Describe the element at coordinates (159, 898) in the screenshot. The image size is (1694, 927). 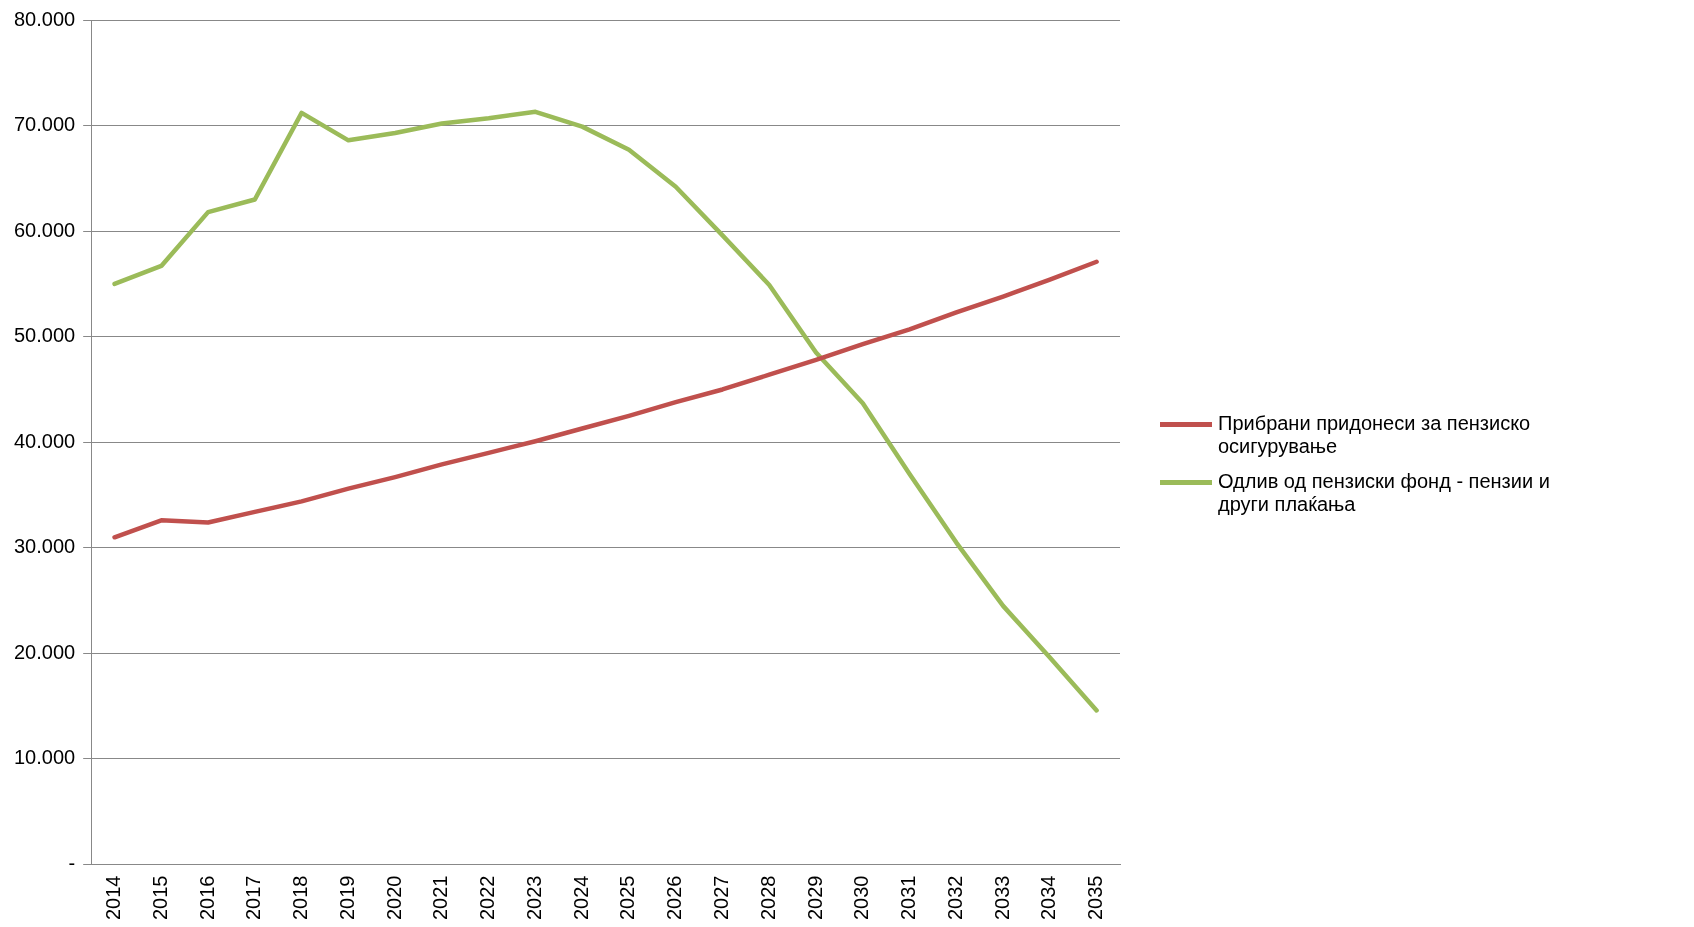
I see `x-tick-label: 2015` at that location.